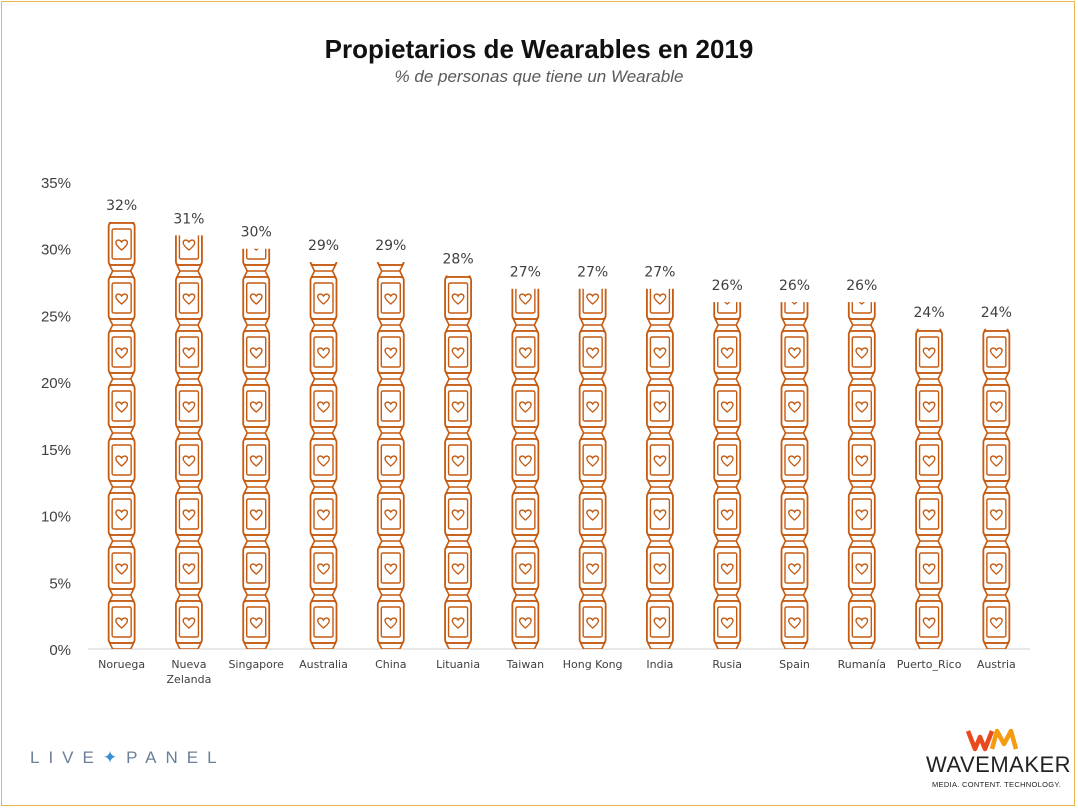 This screenshot has width=1078, height=809. Describe the element at coordinates (996, 488) in the screenshot. I see `bar-austria` at that location.